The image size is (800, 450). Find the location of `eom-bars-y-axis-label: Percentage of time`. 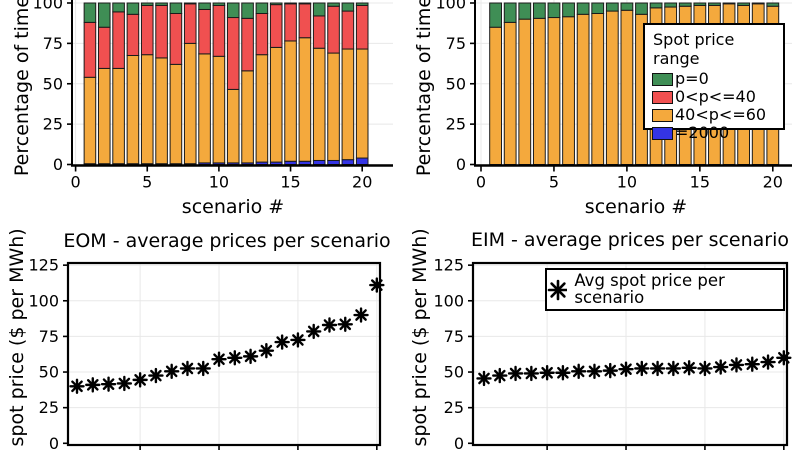

eom-bars-y-axis-label: Percentage of time is located at coordinates (22, 88).